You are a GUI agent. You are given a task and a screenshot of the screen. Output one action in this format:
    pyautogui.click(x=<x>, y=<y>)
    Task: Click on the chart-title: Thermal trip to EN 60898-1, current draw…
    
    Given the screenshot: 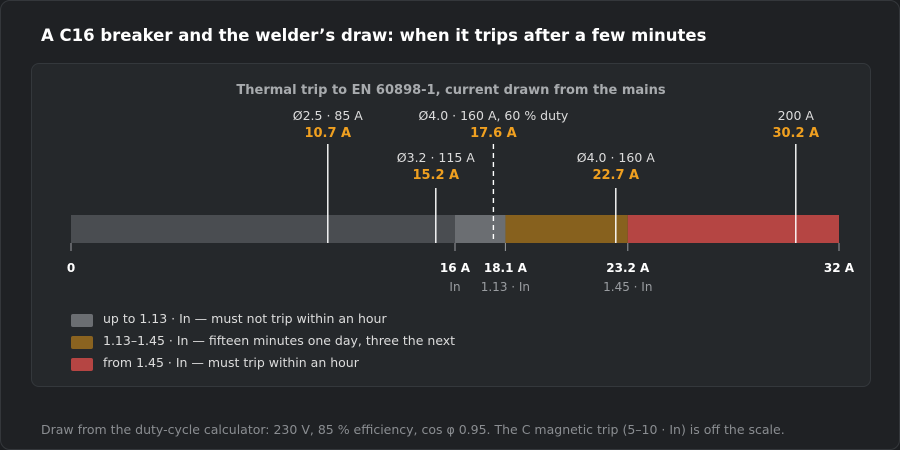 What is the action you would take?
    pyautogui.click(x=450, y=90)
    